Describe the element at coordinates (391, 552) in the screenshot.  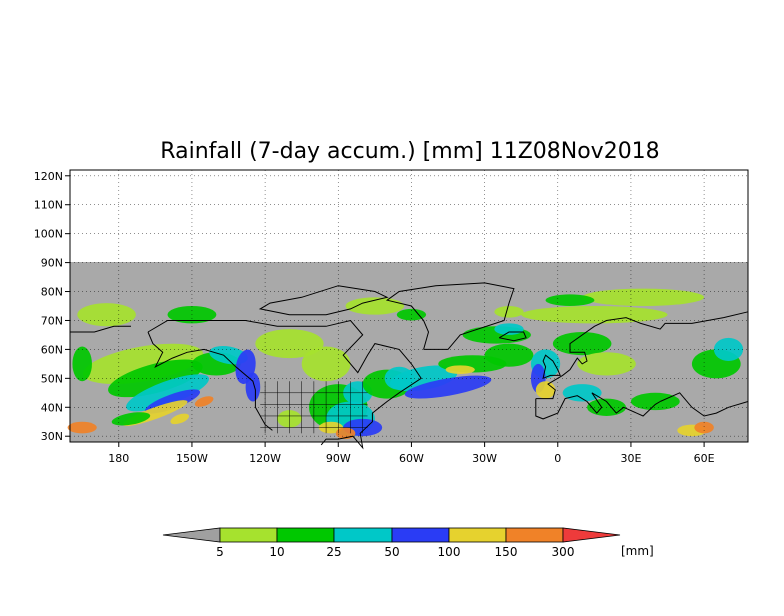
I see `colorbar-tick-label: 50` at that location.